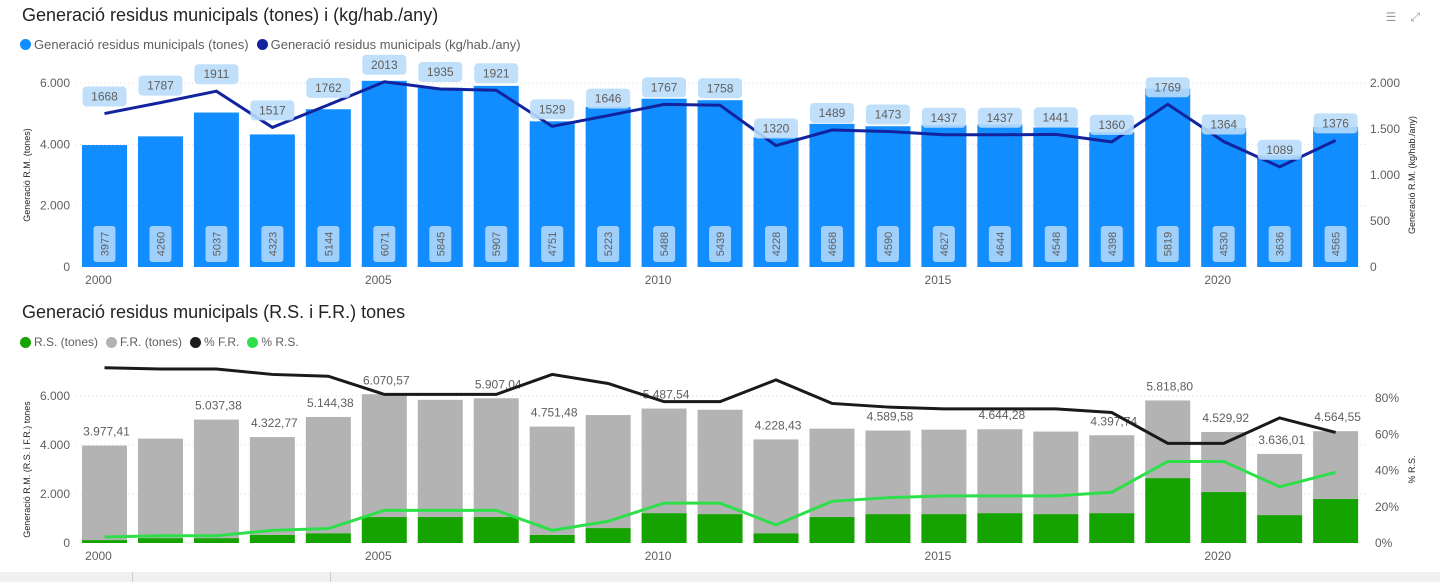 Image resolution: width=1440 pixels, height=582 pixels. I want to click on bar-fr-2019, so click(1168, 439).